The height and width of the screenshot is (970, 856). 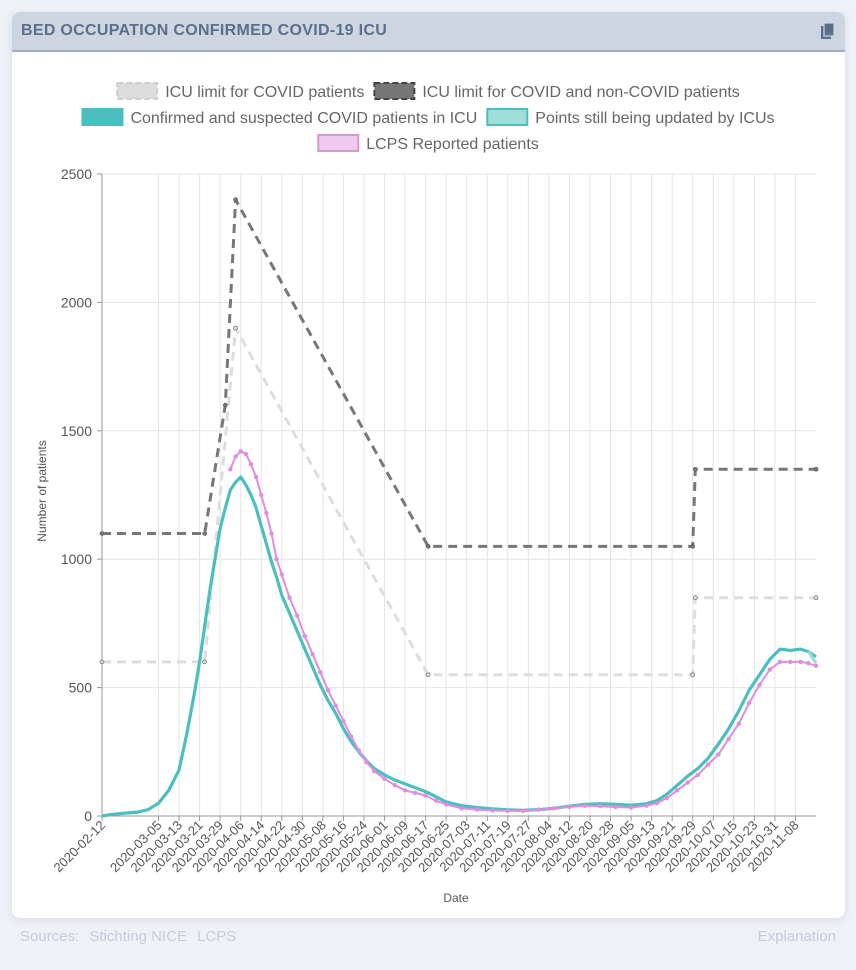 I want to click on legend-label: Points still being updated by ICUs, so click(x=654, y=118).